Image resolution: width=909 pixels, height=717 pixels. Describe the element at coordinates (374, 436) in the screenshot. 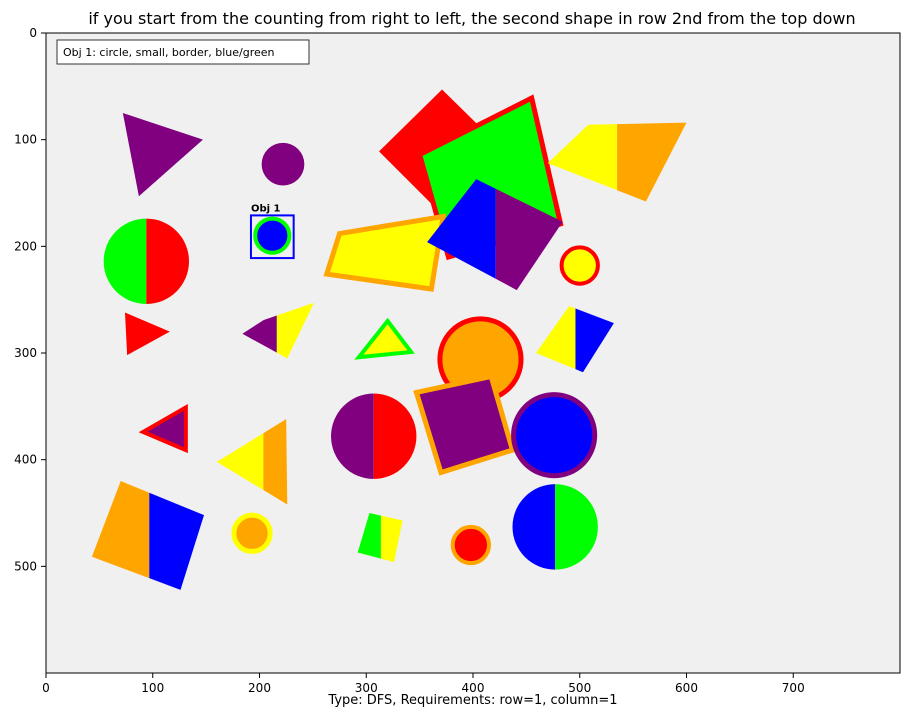

I see `shape-18-split-circle` at that location.